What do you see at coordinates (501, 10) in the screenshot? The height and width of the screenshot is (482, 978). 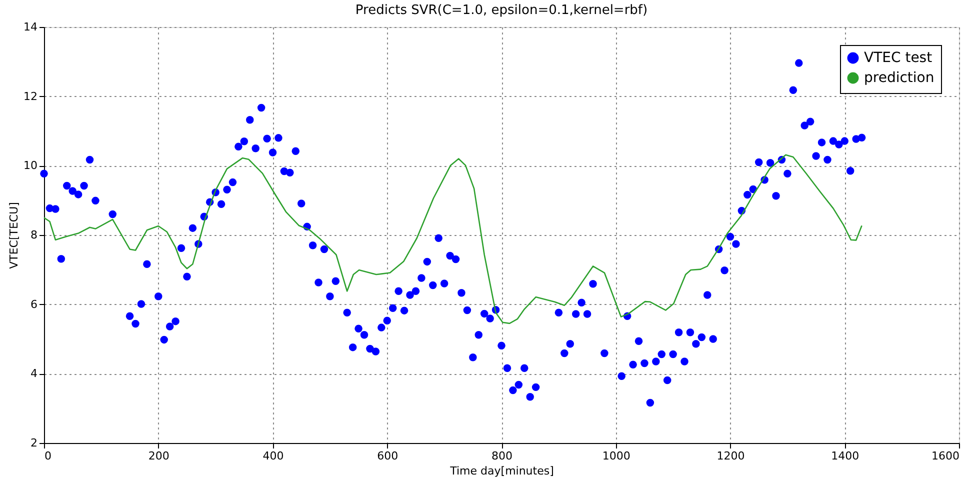 I see `chart-title: Predicts SVR(C=1.0, epsilon=0.1,kernel=rbf)` at bounding box center [501, 10].